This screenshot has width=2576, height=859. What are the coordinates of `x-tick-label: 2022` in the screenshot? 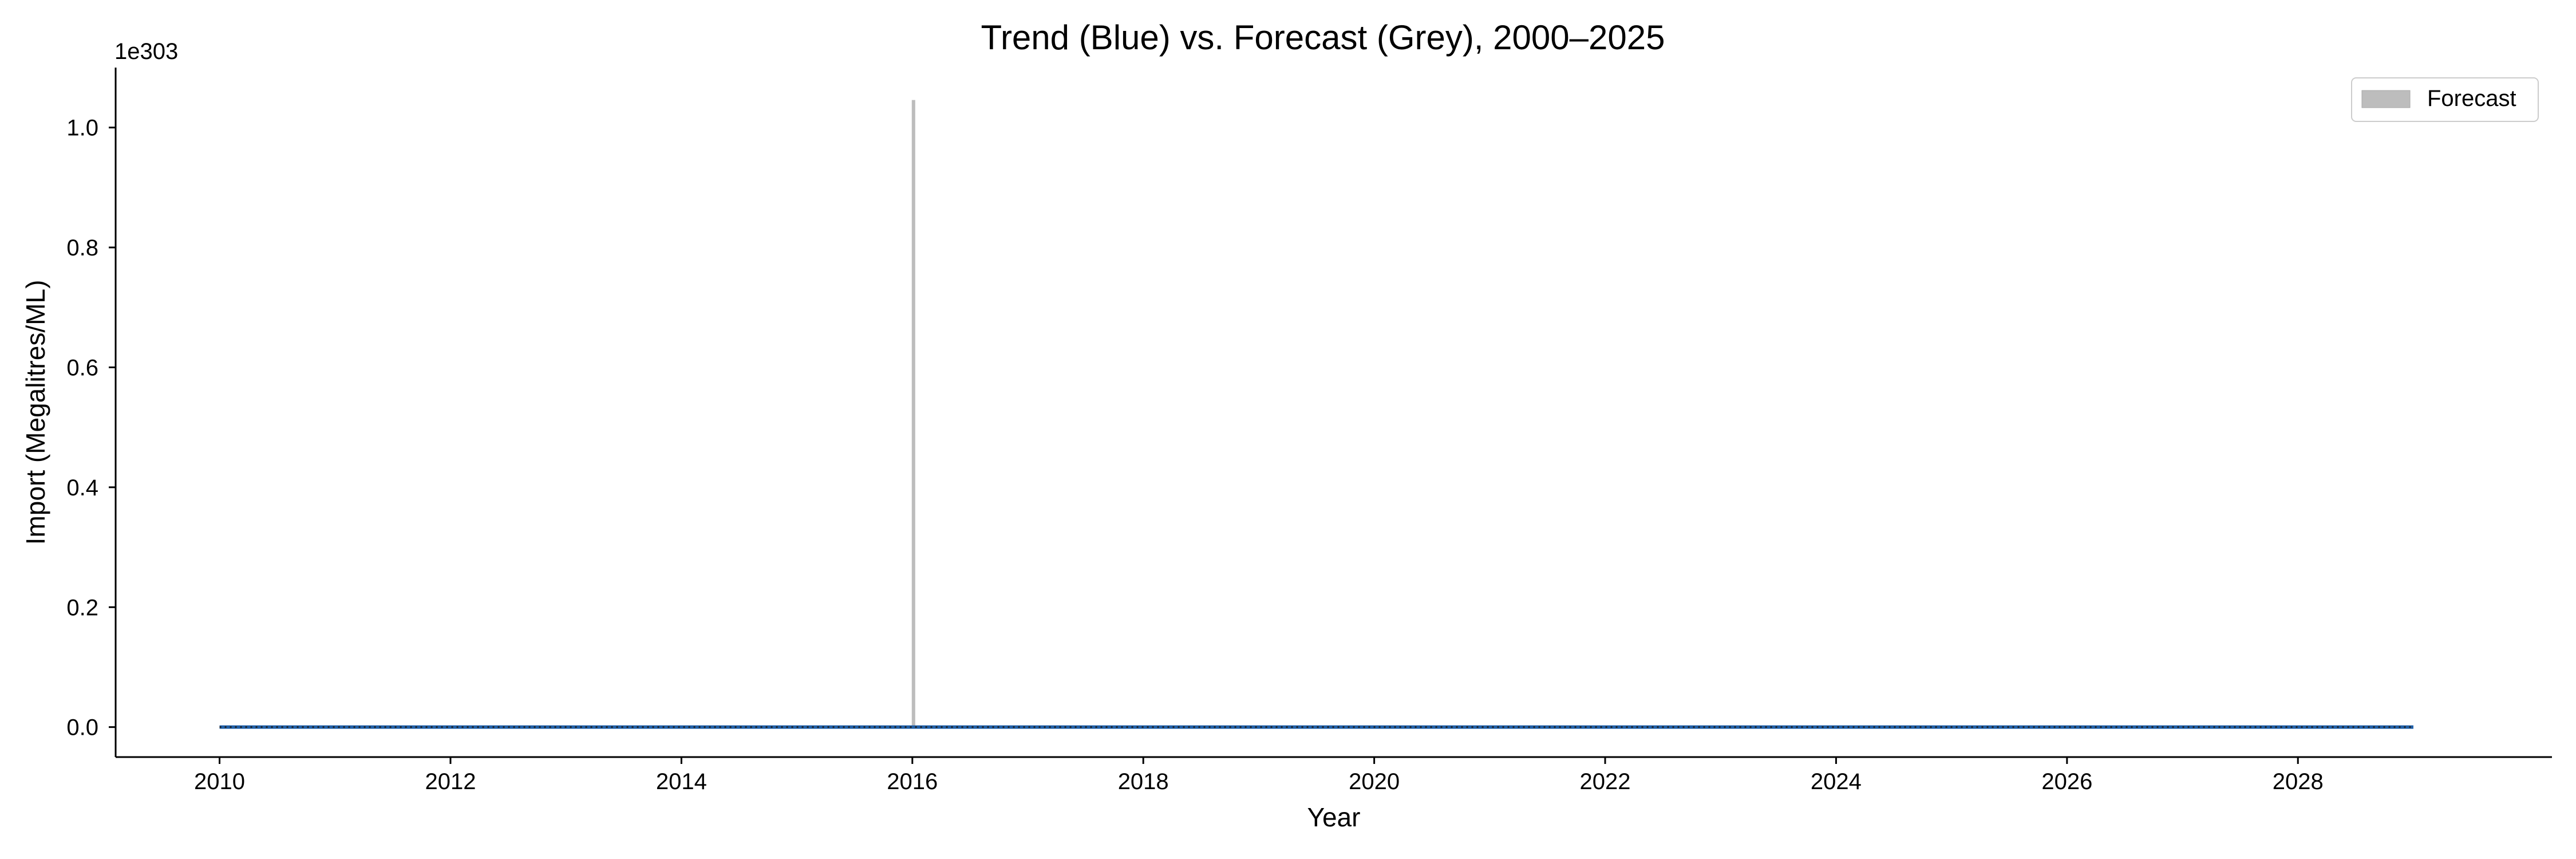 It's located at (1605, 781).